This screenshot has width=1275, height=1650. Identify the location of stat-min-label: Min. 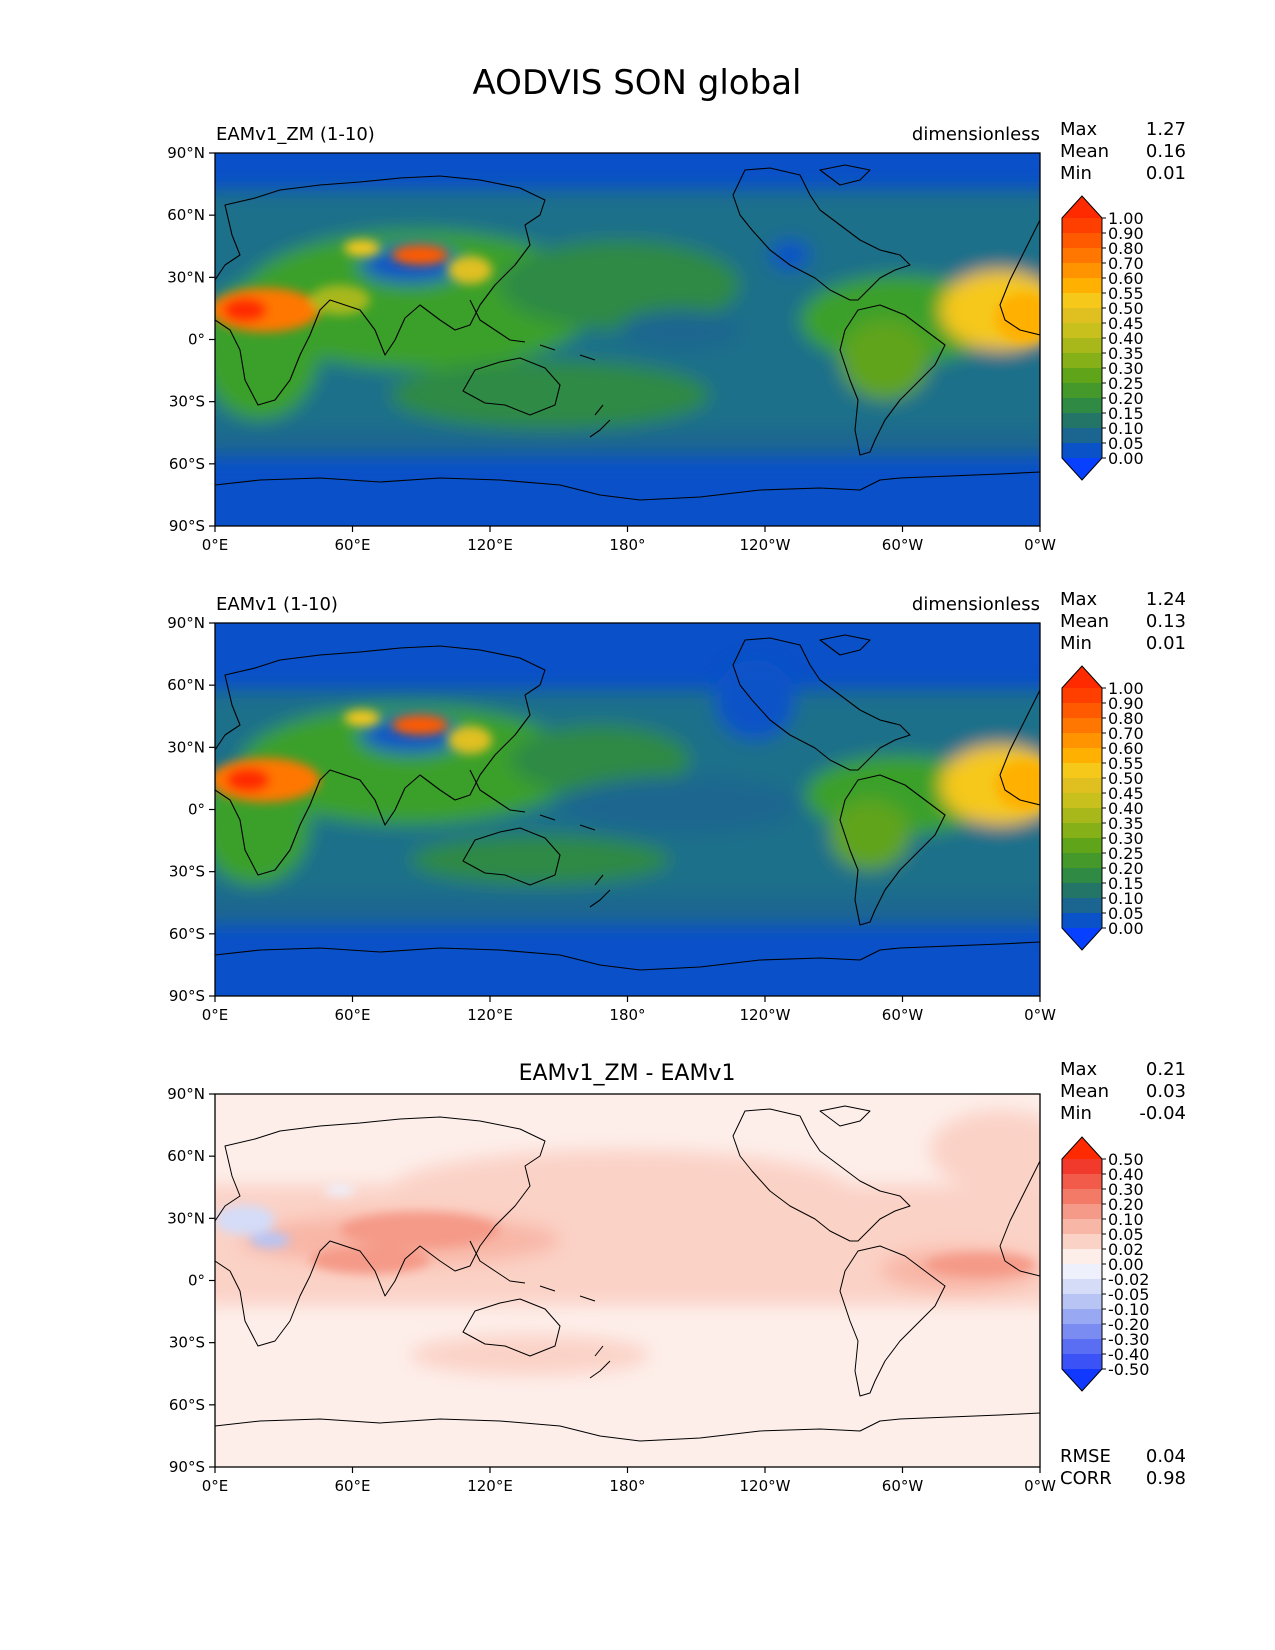
(1076, 173).